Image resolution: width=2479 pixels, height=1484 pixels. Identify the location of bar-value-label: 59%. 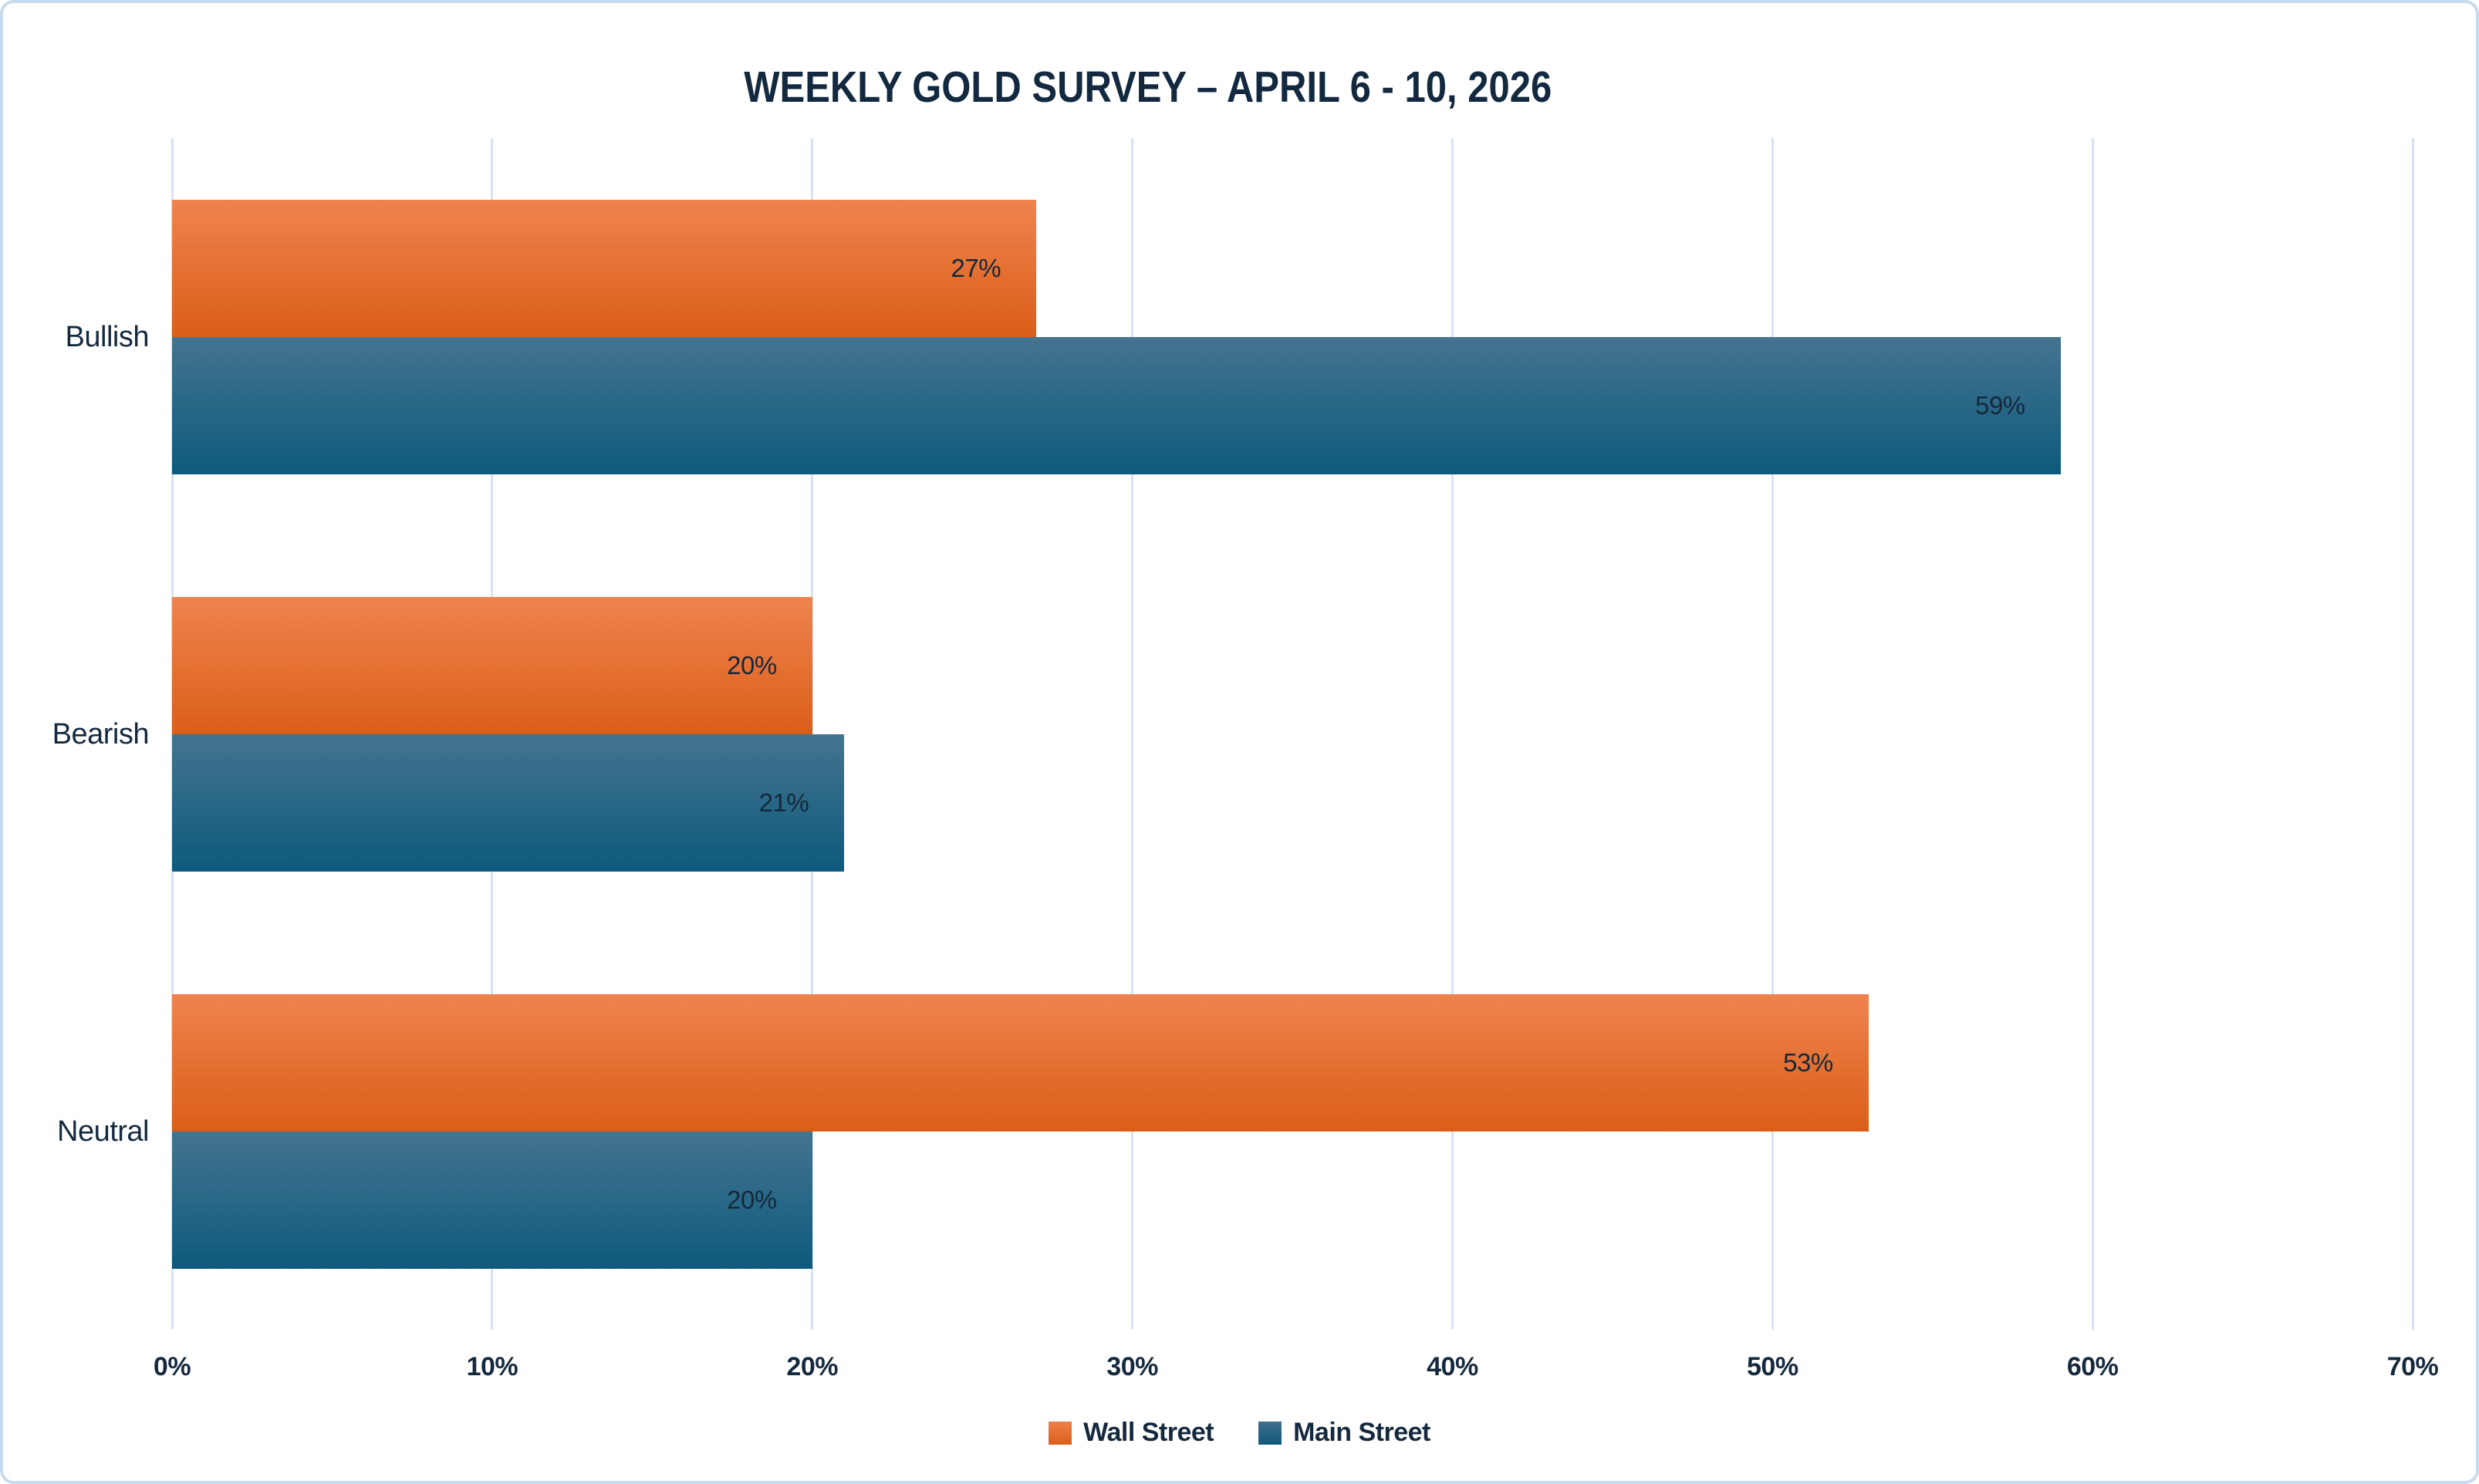
(2000, 405).